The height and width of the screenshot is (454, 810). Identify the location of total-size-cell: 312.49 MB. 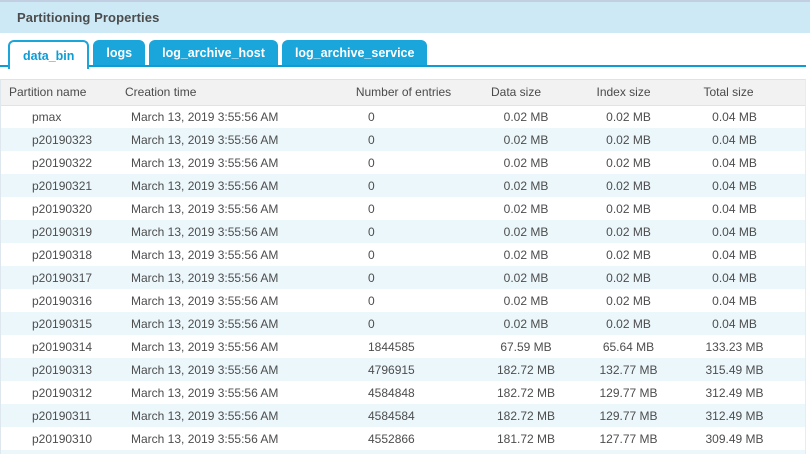
(734, 415).